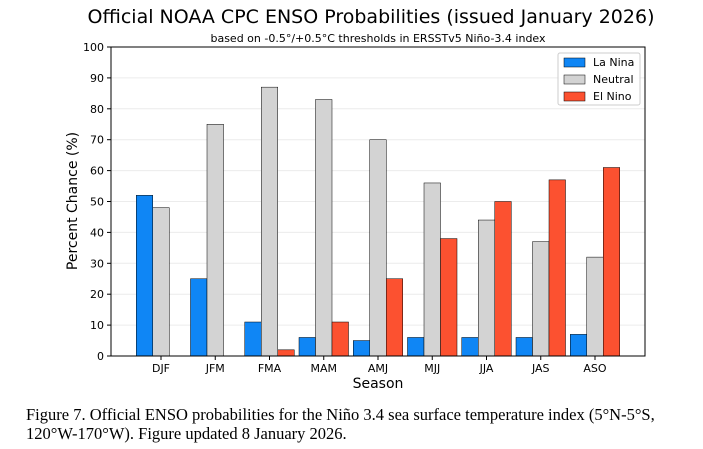 This screenshot has height=449, width=703. Describe the element at coordinates (486, 288) in the screenshot. I see `bar-neutral-jja` at that location.